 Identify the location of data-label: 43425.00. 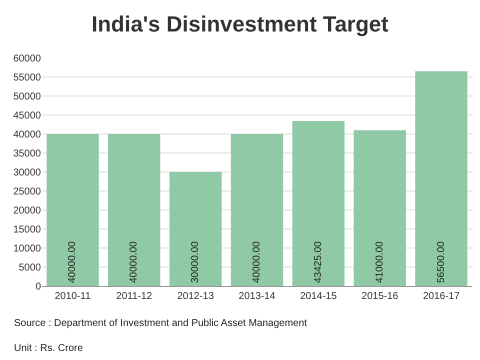
(318, 261).